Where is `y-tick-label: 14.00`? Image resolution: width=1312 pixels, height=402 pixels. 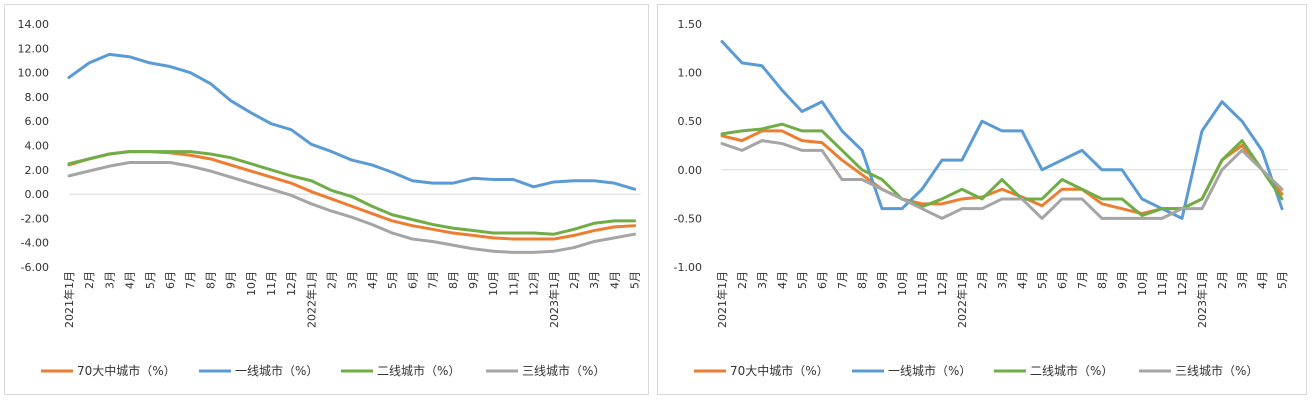
y-tick-label: 14.00 is located at coordinates (34, 24).